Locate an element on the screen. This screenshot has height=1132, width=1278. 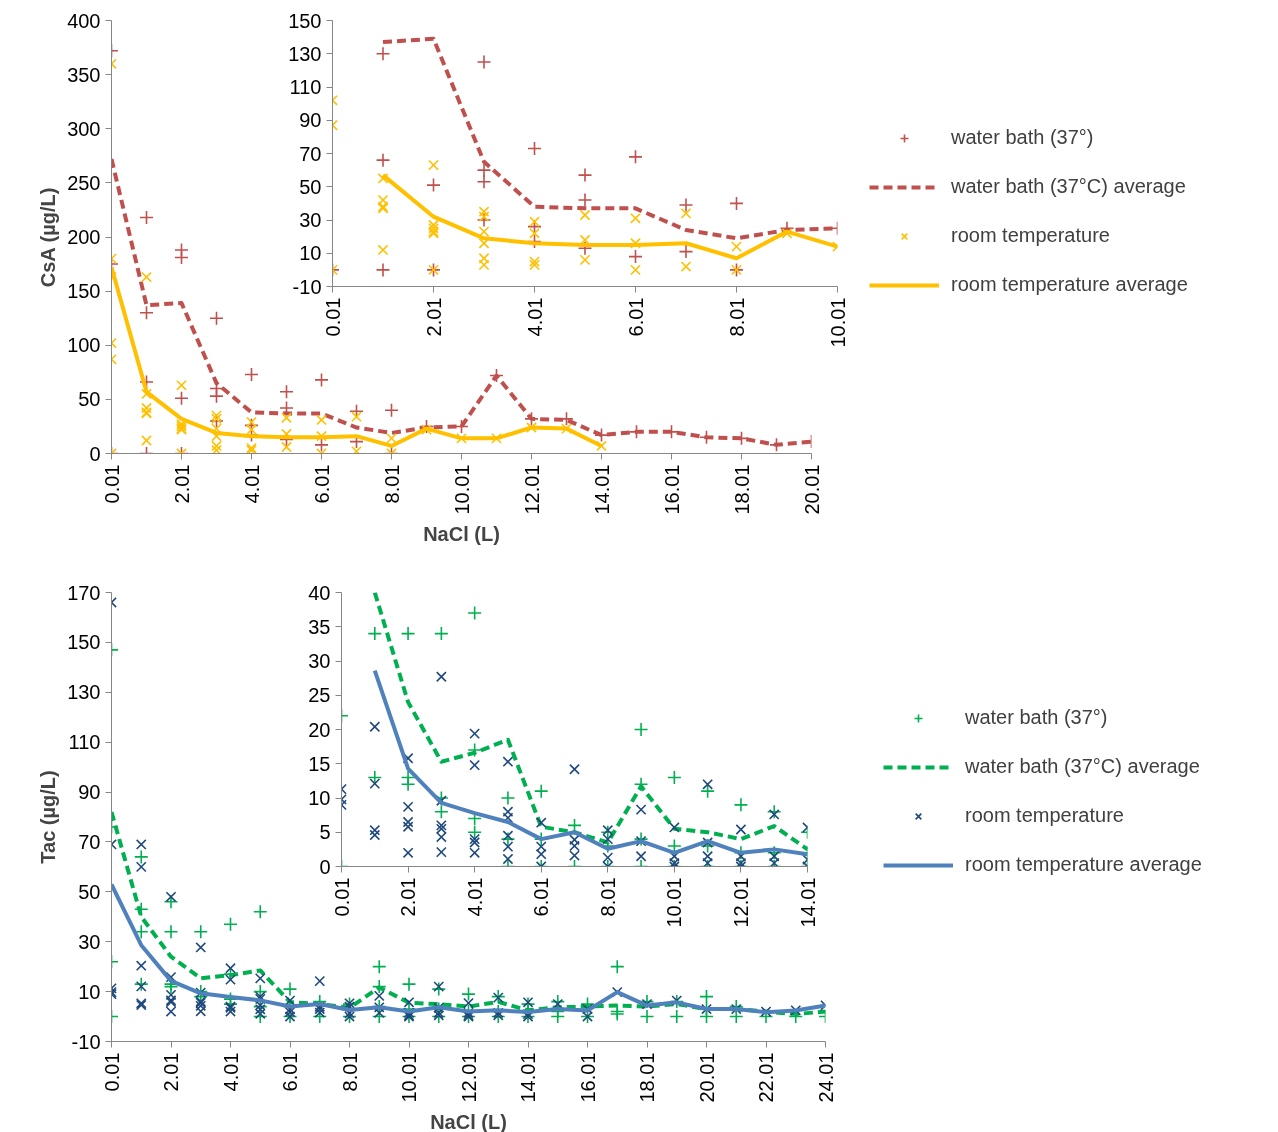
y-tick-label: 5 is located at coordinates (325, 832).